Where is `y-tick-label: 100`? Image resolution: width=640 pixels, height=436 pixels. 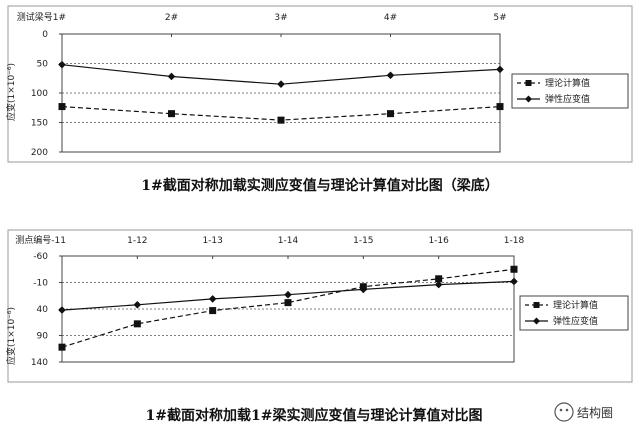
y-tick-label: 100 is located at coordinates (39, 94).